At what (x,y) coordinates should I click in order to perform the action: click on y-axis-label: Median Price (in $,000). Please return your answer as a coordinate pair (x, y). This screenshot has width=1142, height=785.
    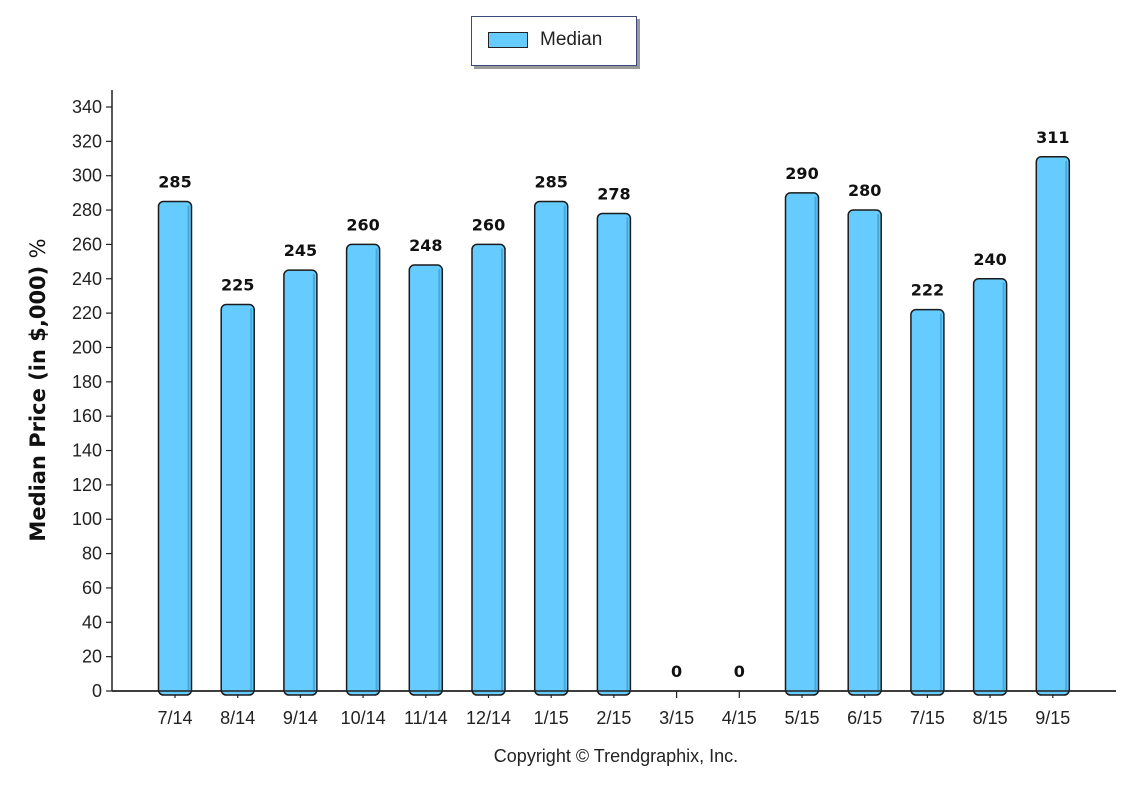
    Looking at the image, I should click on (38, 403).